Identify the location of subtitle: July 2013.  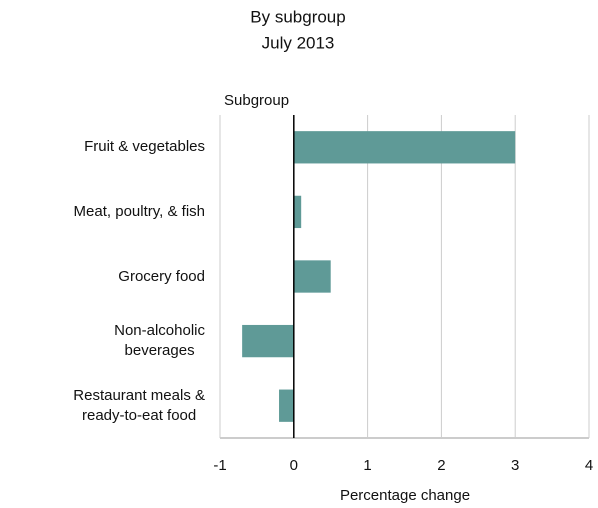
(298, 42).